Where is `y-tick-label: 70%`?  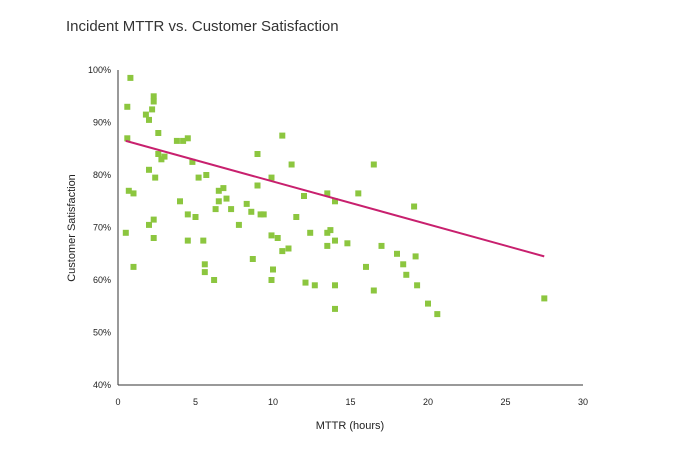 y-tick-label: 70% is located at coordinates (102, 228).